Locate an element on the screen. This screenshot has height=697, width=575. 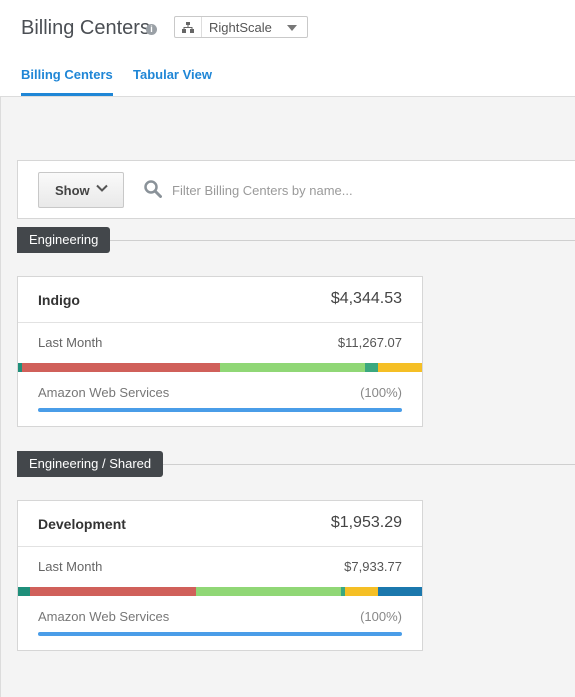
show-dropdown-button: Show is located at coordinates (81, 190).